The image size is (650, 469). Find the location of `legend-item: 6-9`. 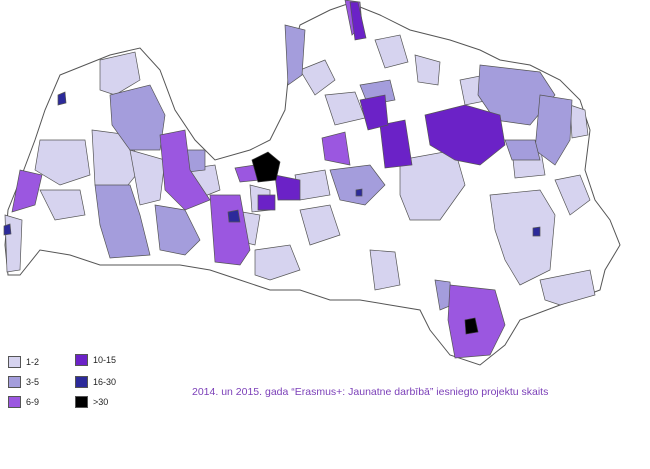

legend-item: 6-9 is located at coordinates (23, 402).